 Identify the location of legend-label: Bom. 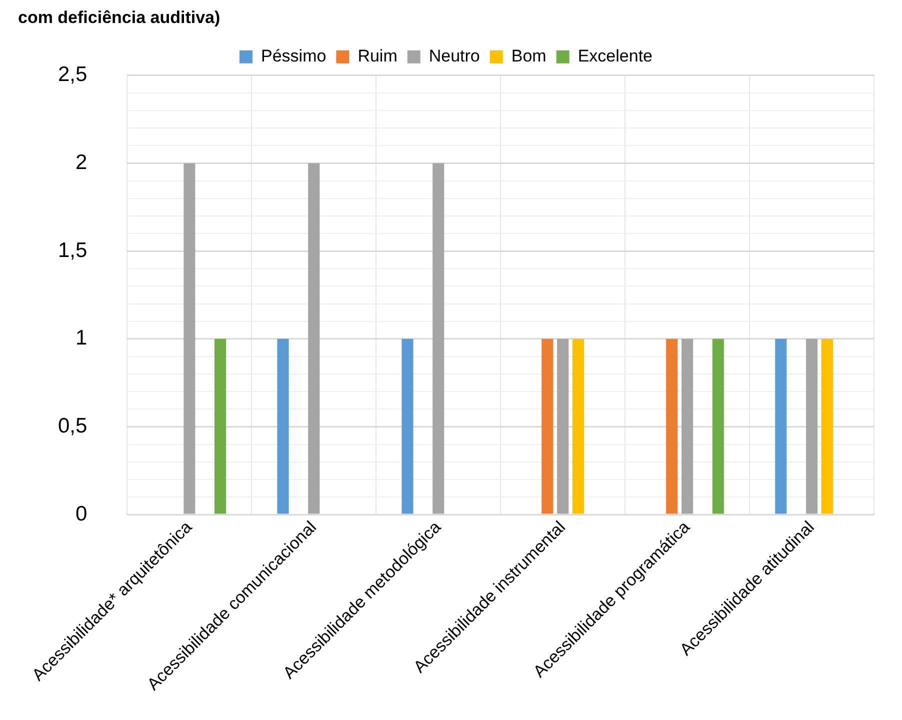
(528, 56).